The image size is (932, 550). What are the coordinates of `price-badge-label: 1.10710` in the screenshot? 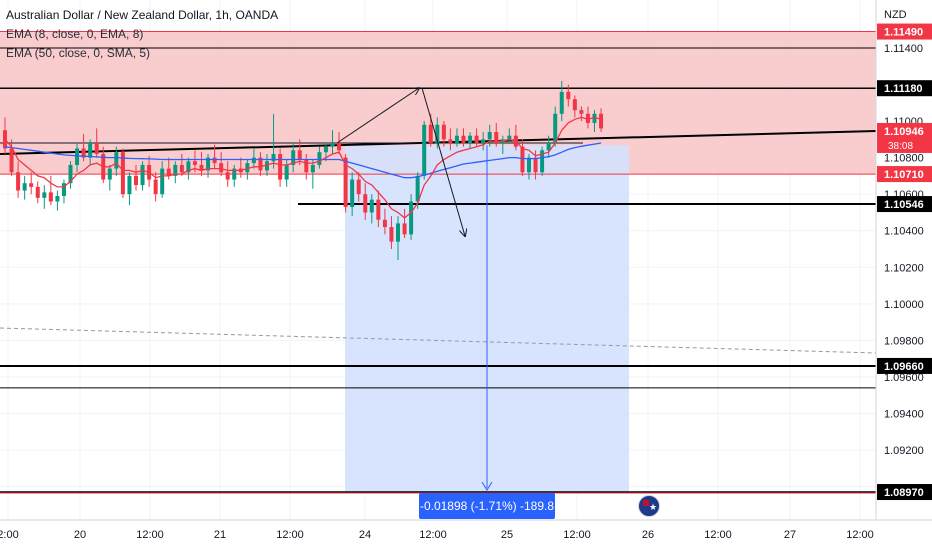 It's located at (904, 175).